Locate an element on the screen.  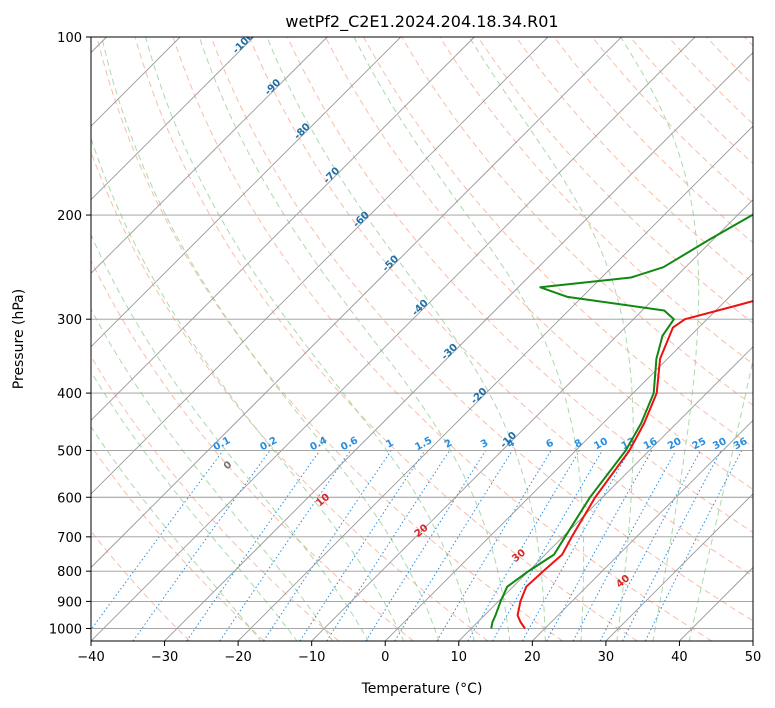
x-tick-label: −30 is located at coordinates (164, 657).